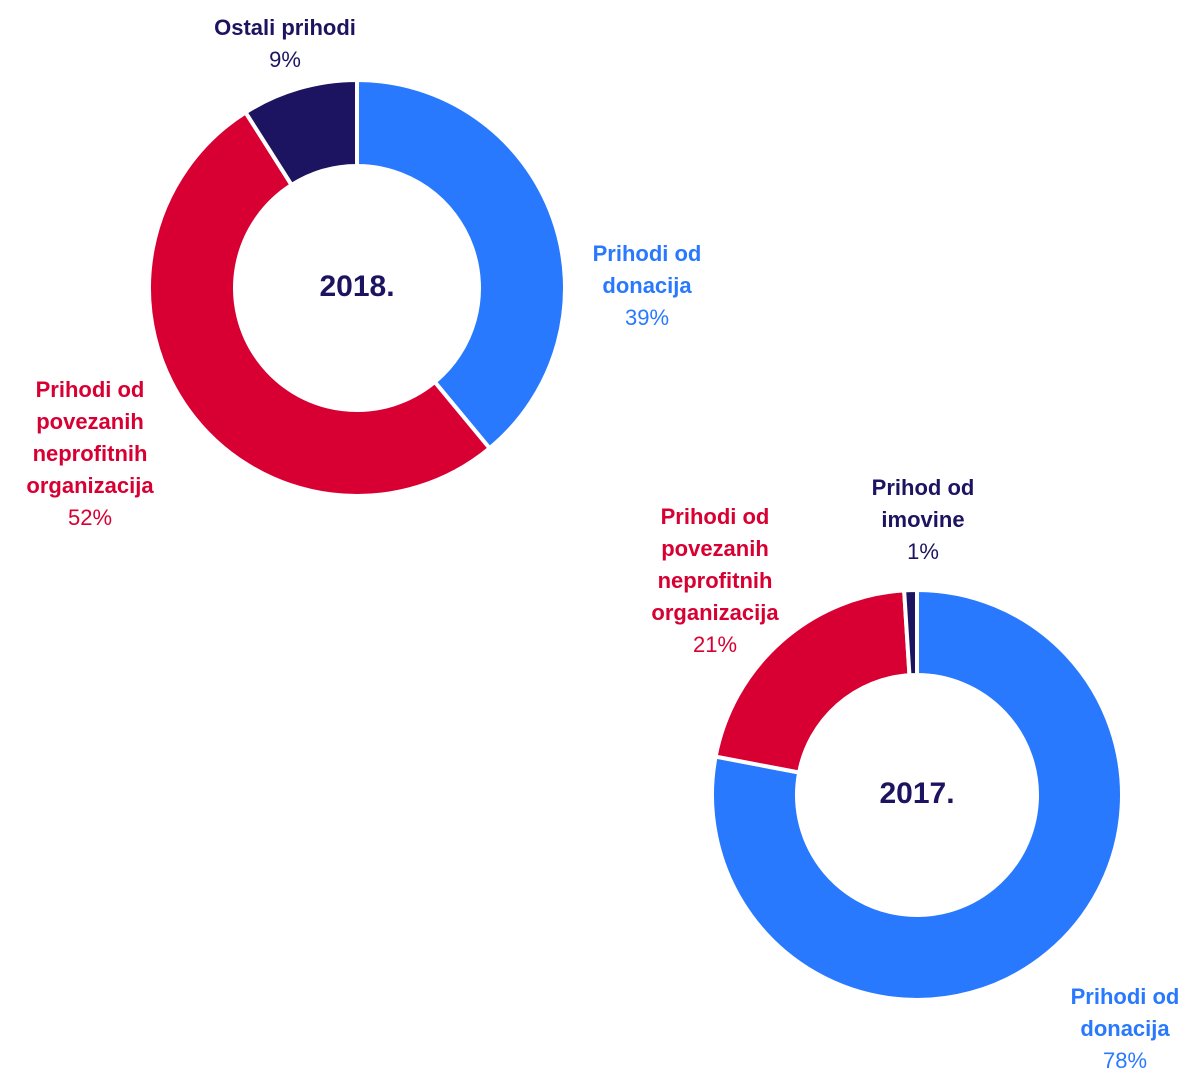  What do you see at coordinates (923, 503) in the screenshot?
I see `category-label: Prihod od imovine` at bounding box center [923, 503].